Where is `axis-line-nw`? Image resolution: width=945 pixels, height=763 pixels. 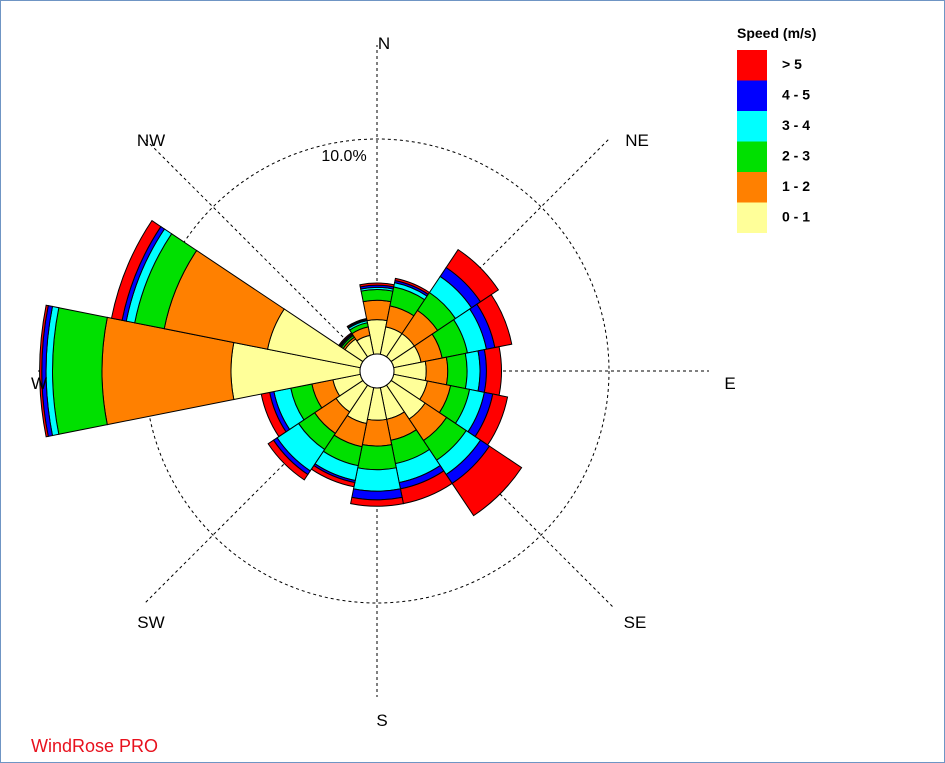 axis-line-nw is located at coordinates (260, 254).